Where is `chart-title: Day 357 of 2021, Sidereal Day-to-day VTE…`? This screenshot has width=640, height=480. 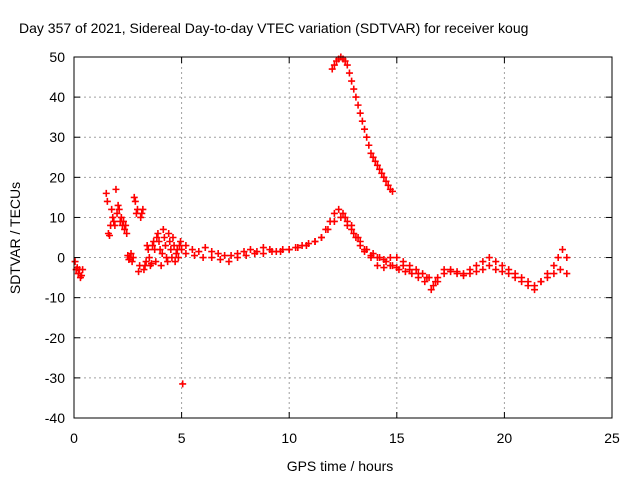 chart-title: Day 357 of 2021, Sidereal Day-to-day VTE… is located at coordinates (273, 28).